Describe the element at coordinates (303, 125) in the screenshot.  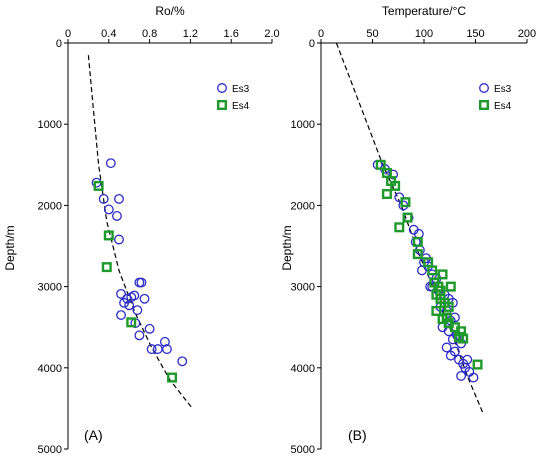
I see `panel-b-y-tick-label: 1000` at that location.